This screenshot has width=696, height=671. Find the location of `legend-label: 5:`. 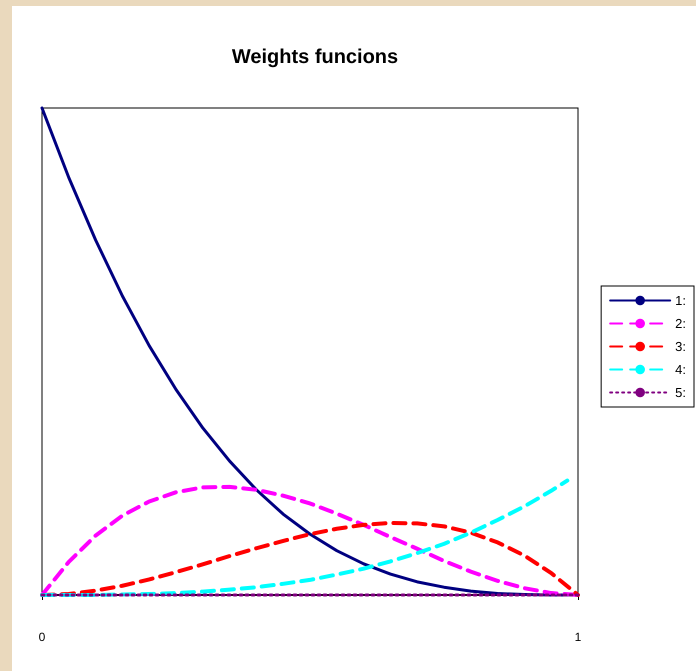

legend-label: 5: is located at coordinates (680, 392).